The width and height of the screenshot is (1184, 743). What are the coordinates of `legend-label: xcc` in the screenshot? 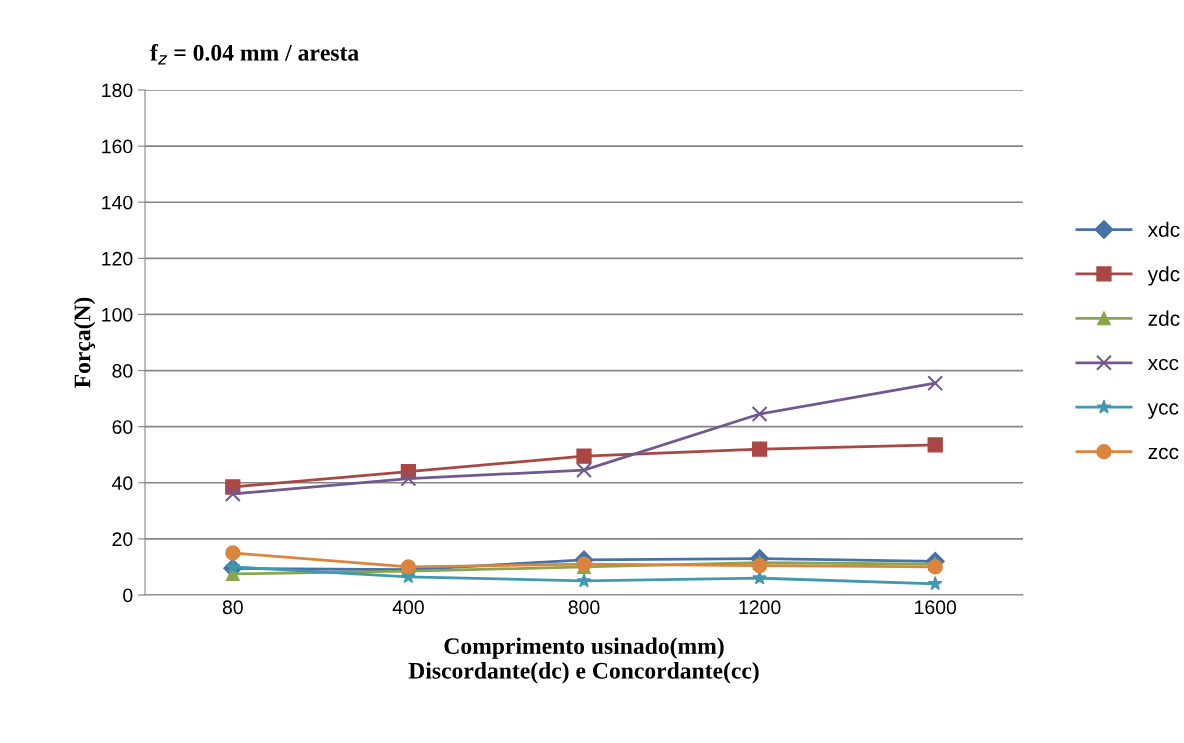 It's located at (1163, 364).